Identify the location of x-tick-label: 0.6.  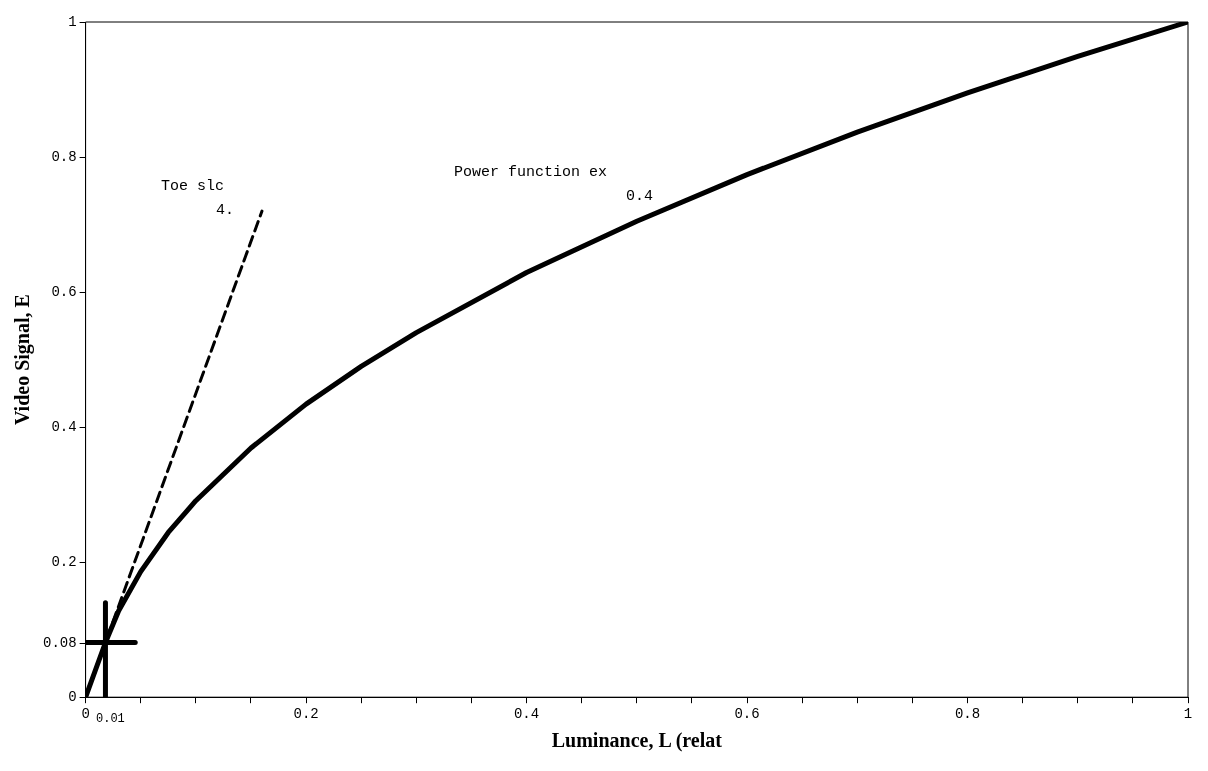
(747, 714).